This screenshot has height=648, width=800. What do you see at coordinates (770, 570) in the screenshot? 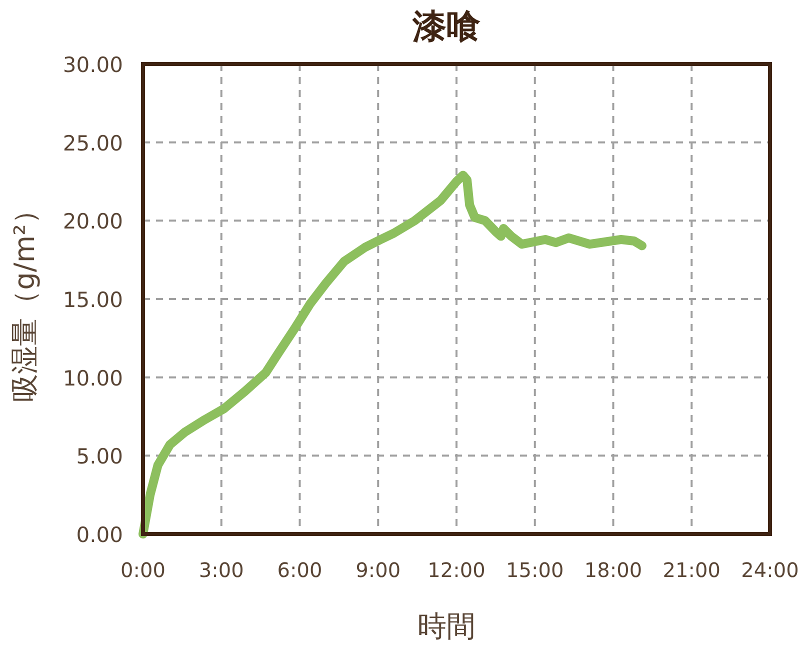
I see `x-tick-label: 24:00` at bounding box center [770, 570].